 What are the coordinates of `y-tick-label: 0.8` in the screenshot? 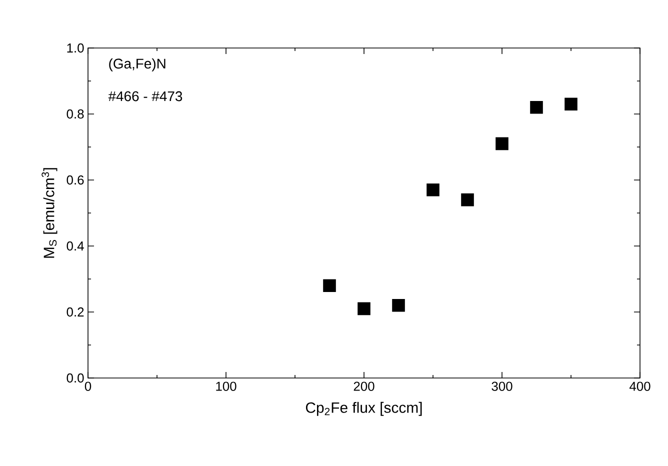 It's located at (75, 114).